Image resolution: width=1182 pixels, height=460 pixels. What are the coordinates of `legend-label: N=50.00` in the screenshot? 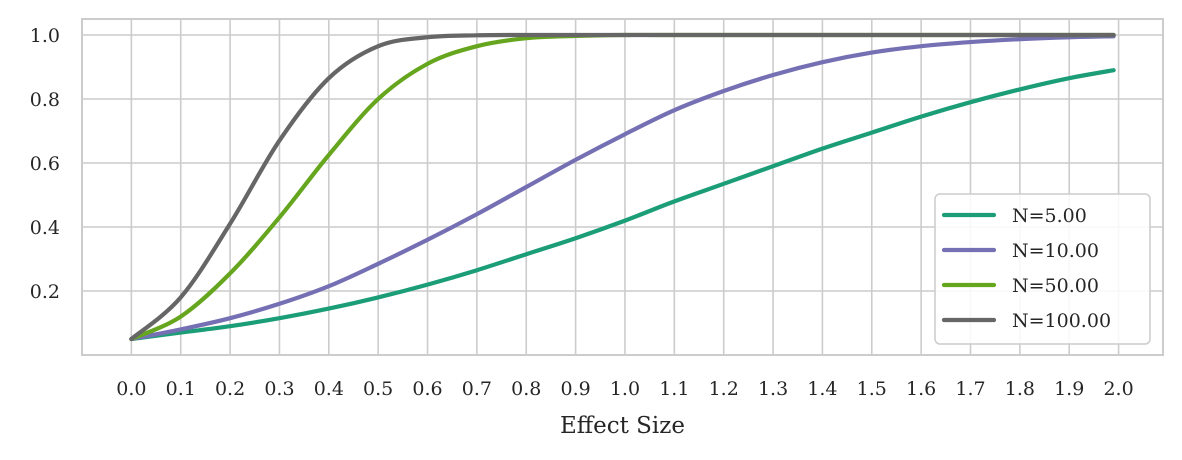 It's located at (1055, 286).